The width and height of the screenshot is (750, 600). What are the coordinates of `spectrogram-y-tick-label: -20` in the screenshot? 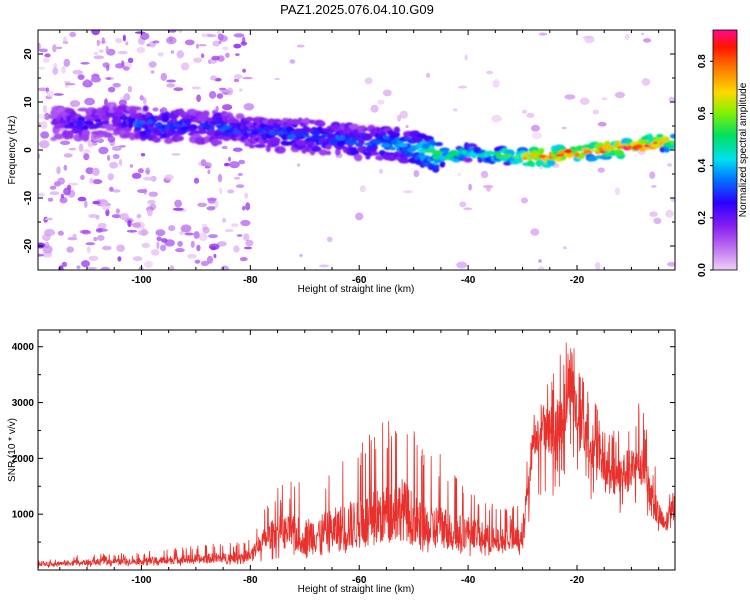 It's located at (28, 245).